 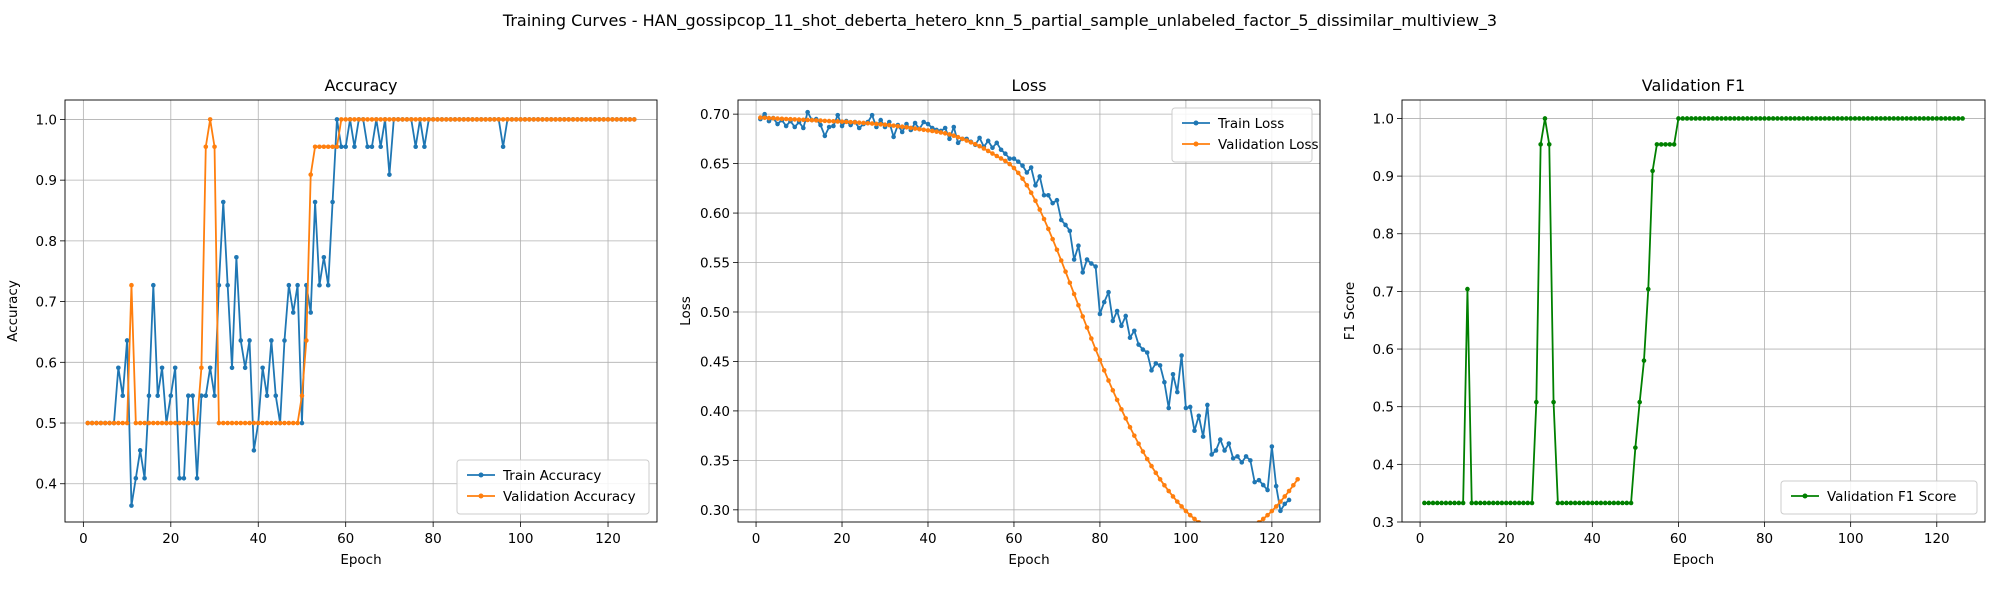 What do you see at coordinates (534, 476) in the screenshot?
I see `legend-item: Train Accuracy` at bounding box center [534, 476].